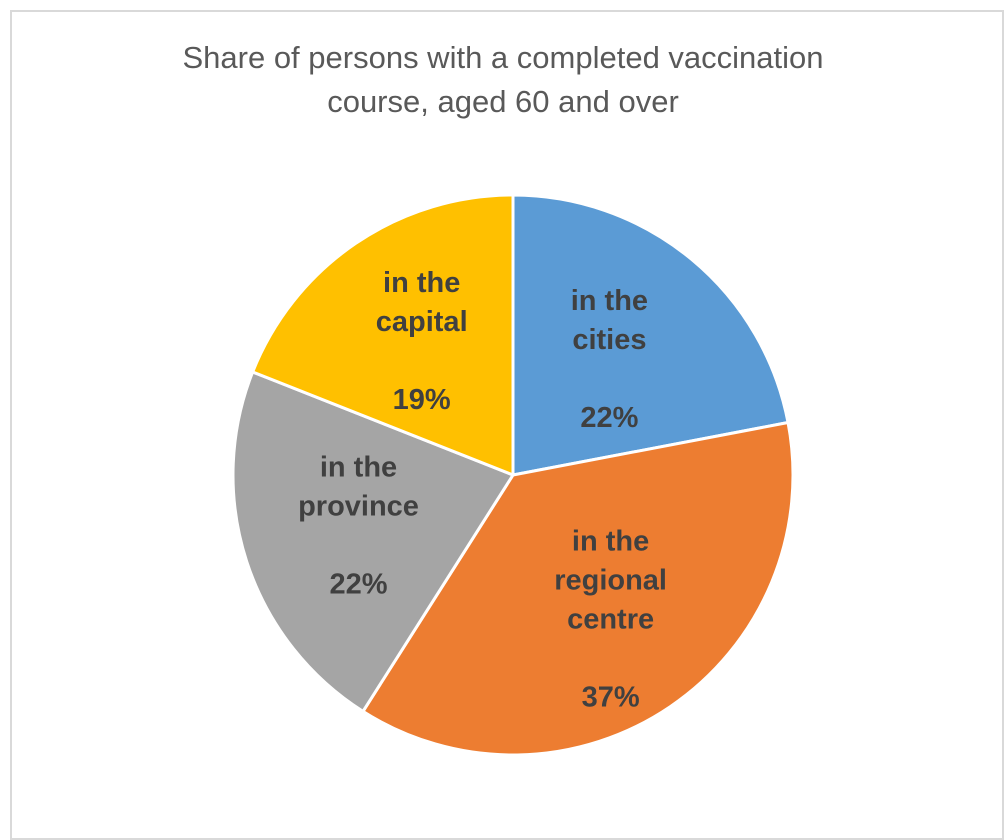 The height and width of the screenshot is (840, 1006). Describe the element at coordinates (422, 341) in the screenshot. I see `slice-label-3: in the capital 19%` at that location.